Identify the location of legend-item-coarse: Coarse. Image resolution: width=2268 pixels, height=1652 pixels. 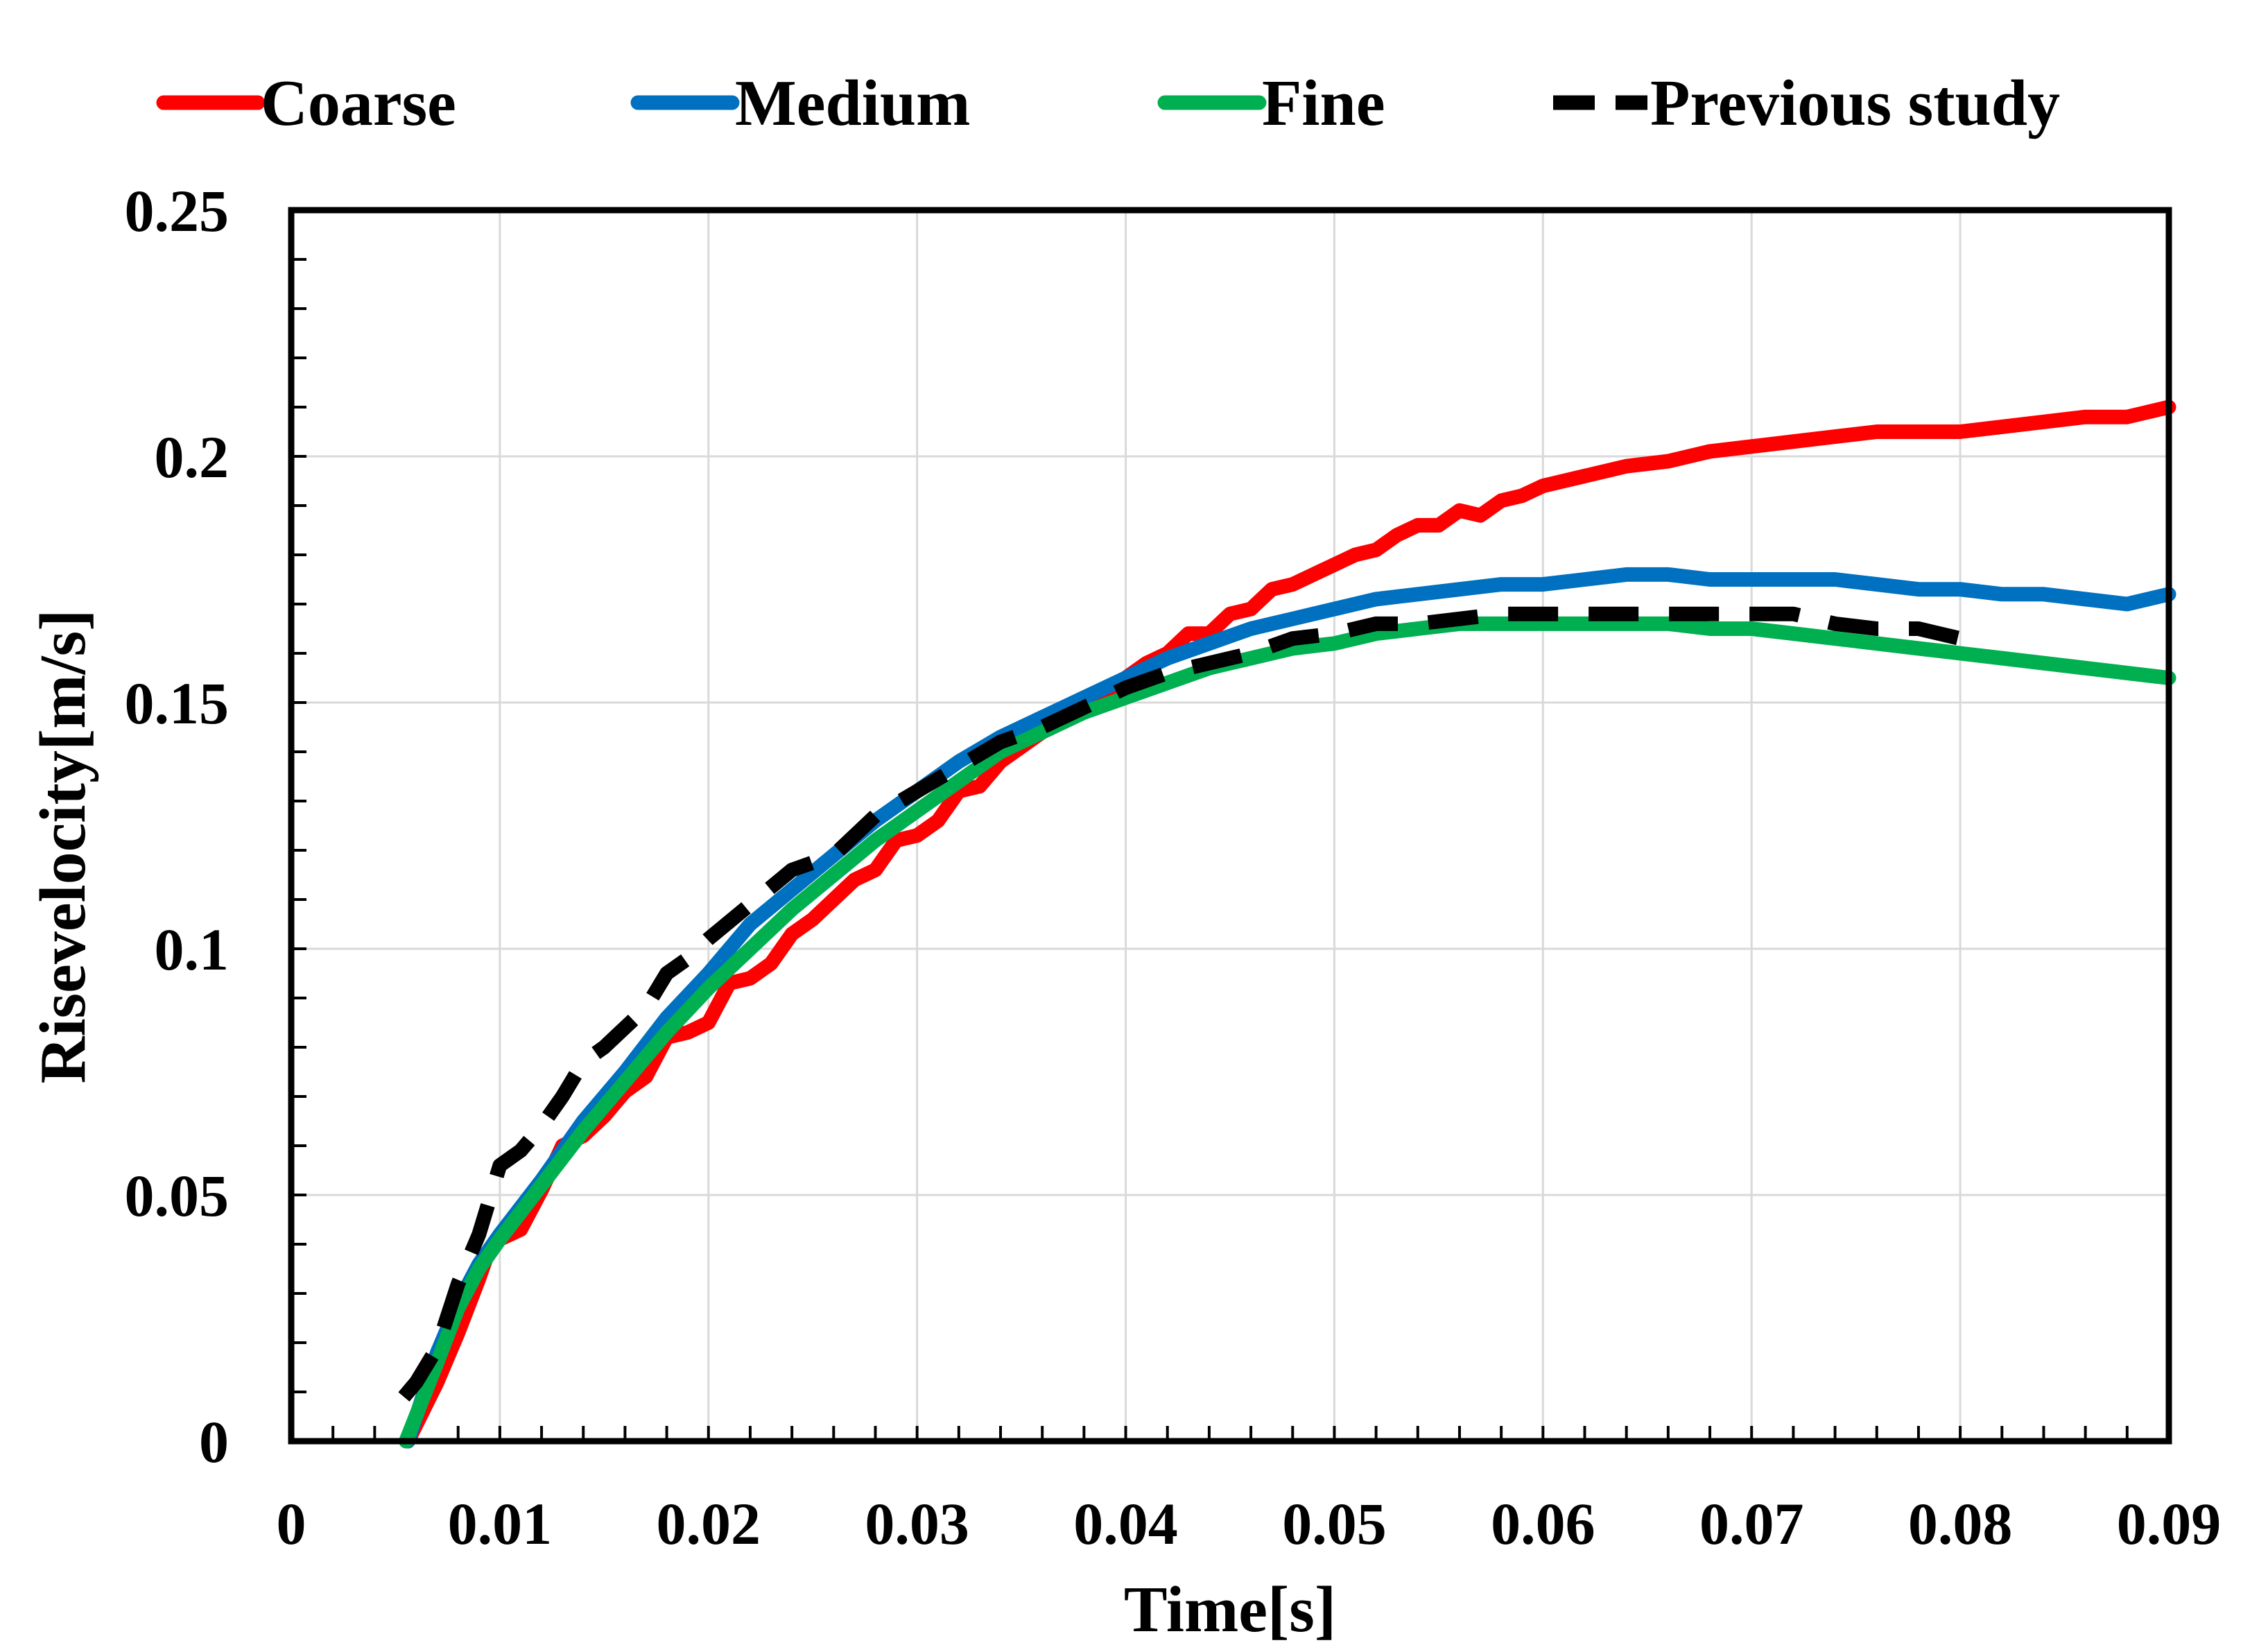
(306, 103).